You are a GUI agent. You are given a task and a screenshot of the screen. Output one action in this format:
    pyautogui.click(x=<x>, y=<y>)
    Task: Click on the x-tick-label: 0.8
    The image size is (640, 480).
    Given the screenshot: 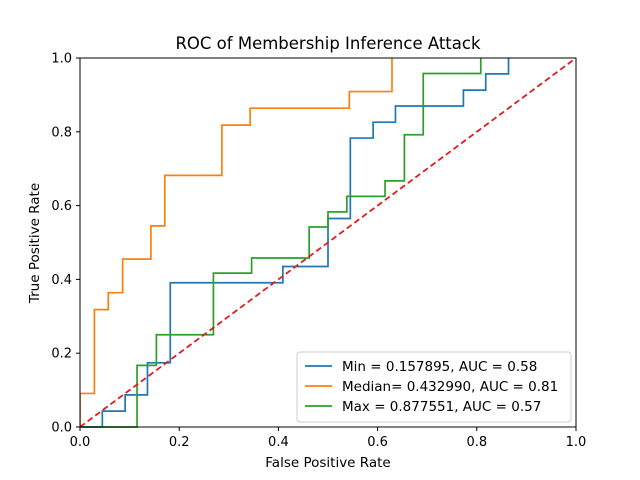 What is the action you would take?
    pyautogui.click(x=476, y=442)
    